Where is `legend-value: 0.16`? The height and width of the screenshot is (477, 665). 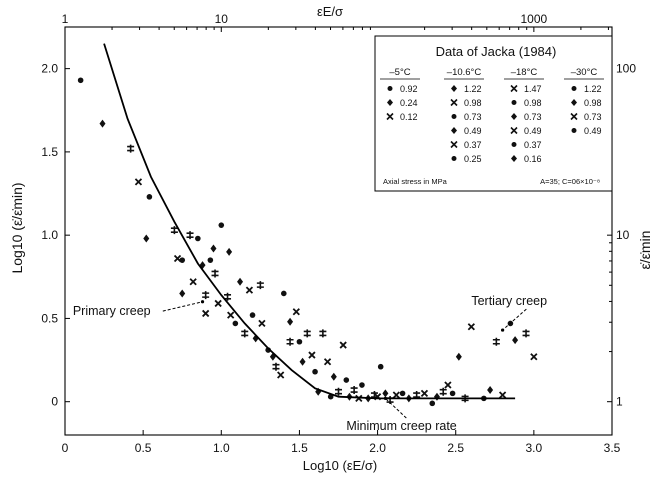 legend-value: 0.16 is located at coordinates (533, 159).